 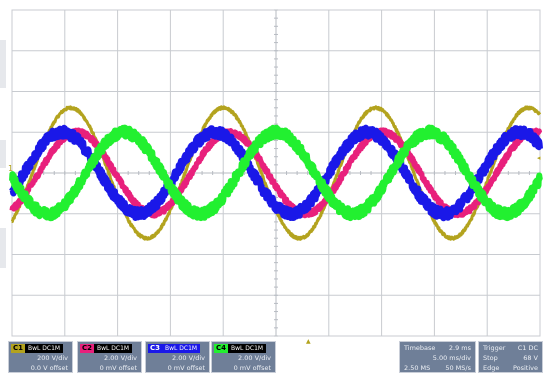 What do you see at coordinates (188, 358) in the screenshot?
I see `channel-3-scale: 2.00 V/div` at bounding box center [188, 358].